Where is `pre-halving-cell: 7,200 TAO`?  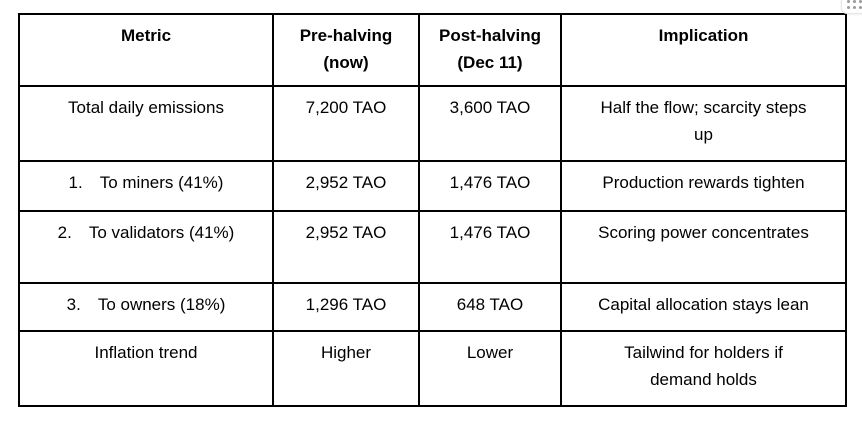
pre-halving-cell: 7,200 TAO is located at coordinates (346, 123).